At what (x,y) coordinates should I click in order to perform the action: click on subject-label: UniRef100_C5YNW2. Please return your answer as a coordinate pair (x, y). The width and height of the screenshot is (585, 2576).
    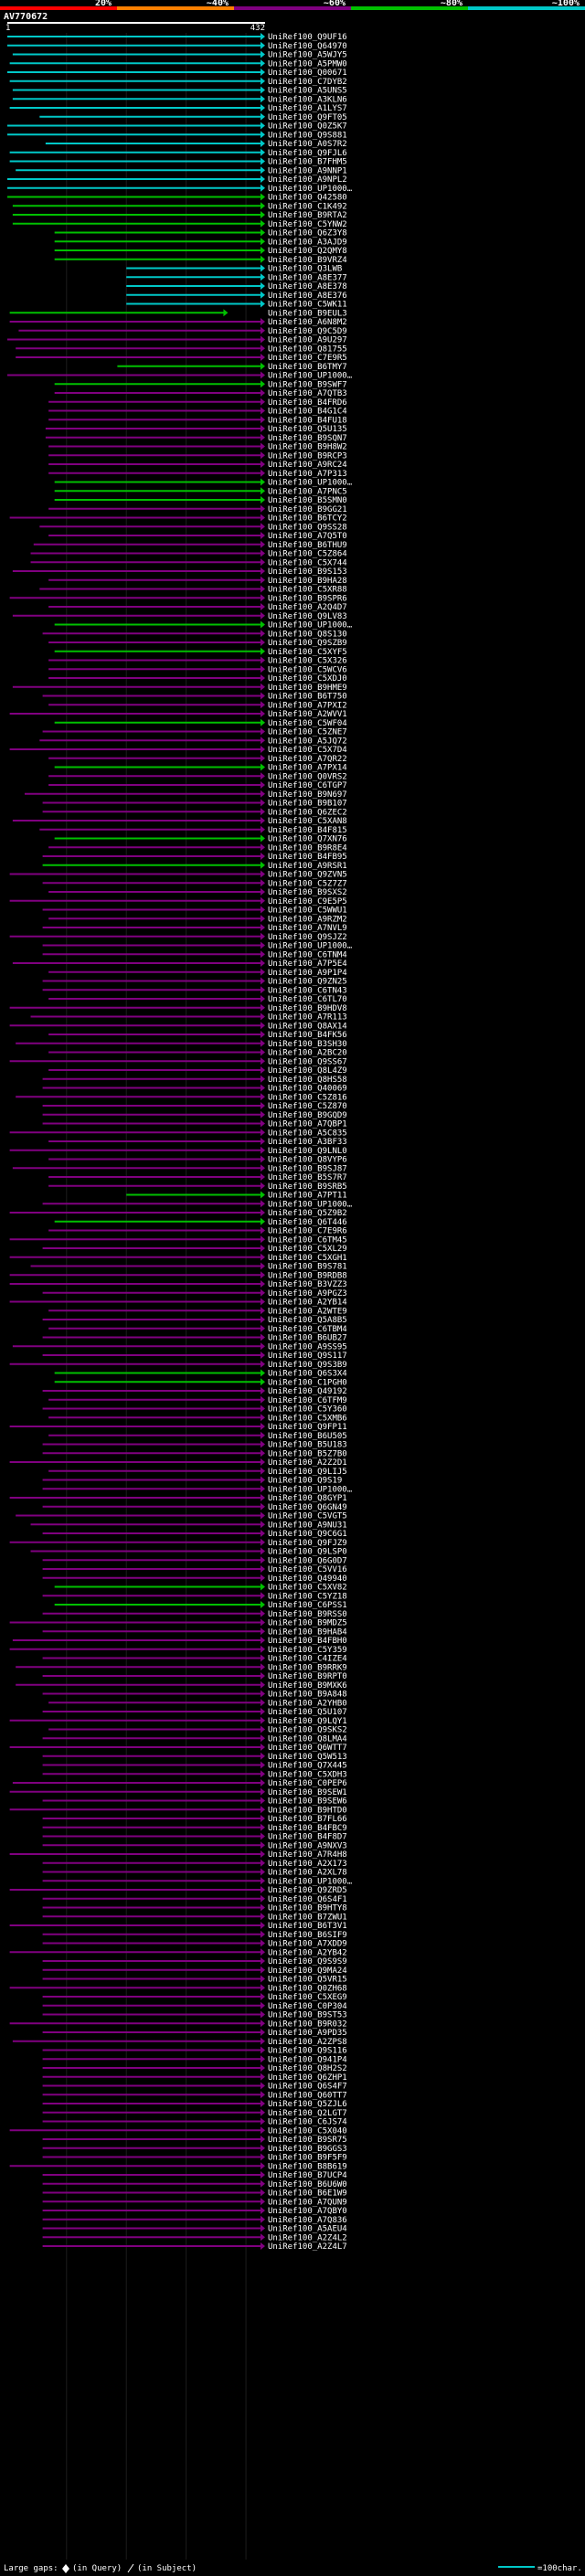
    Looking at the image, I should click on (308, 224).